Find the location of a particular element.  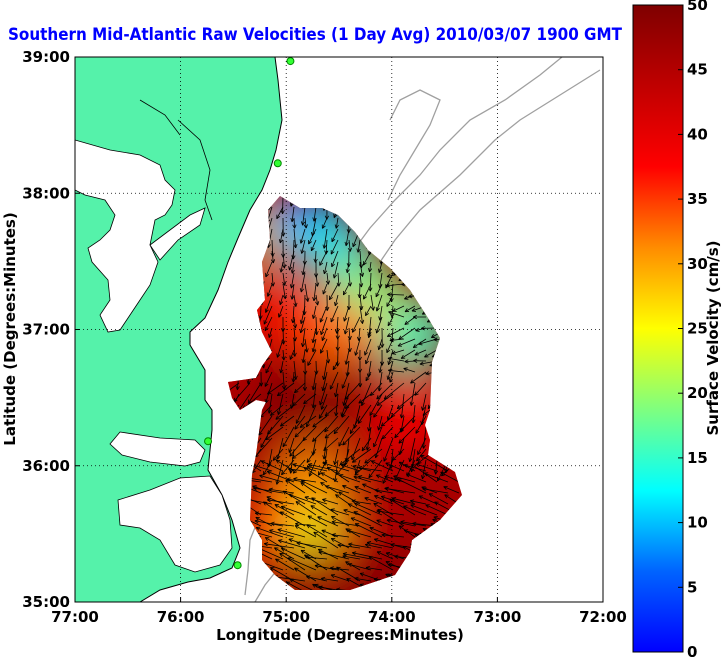

chesapeake-bay is located at coordinates (125, 236).